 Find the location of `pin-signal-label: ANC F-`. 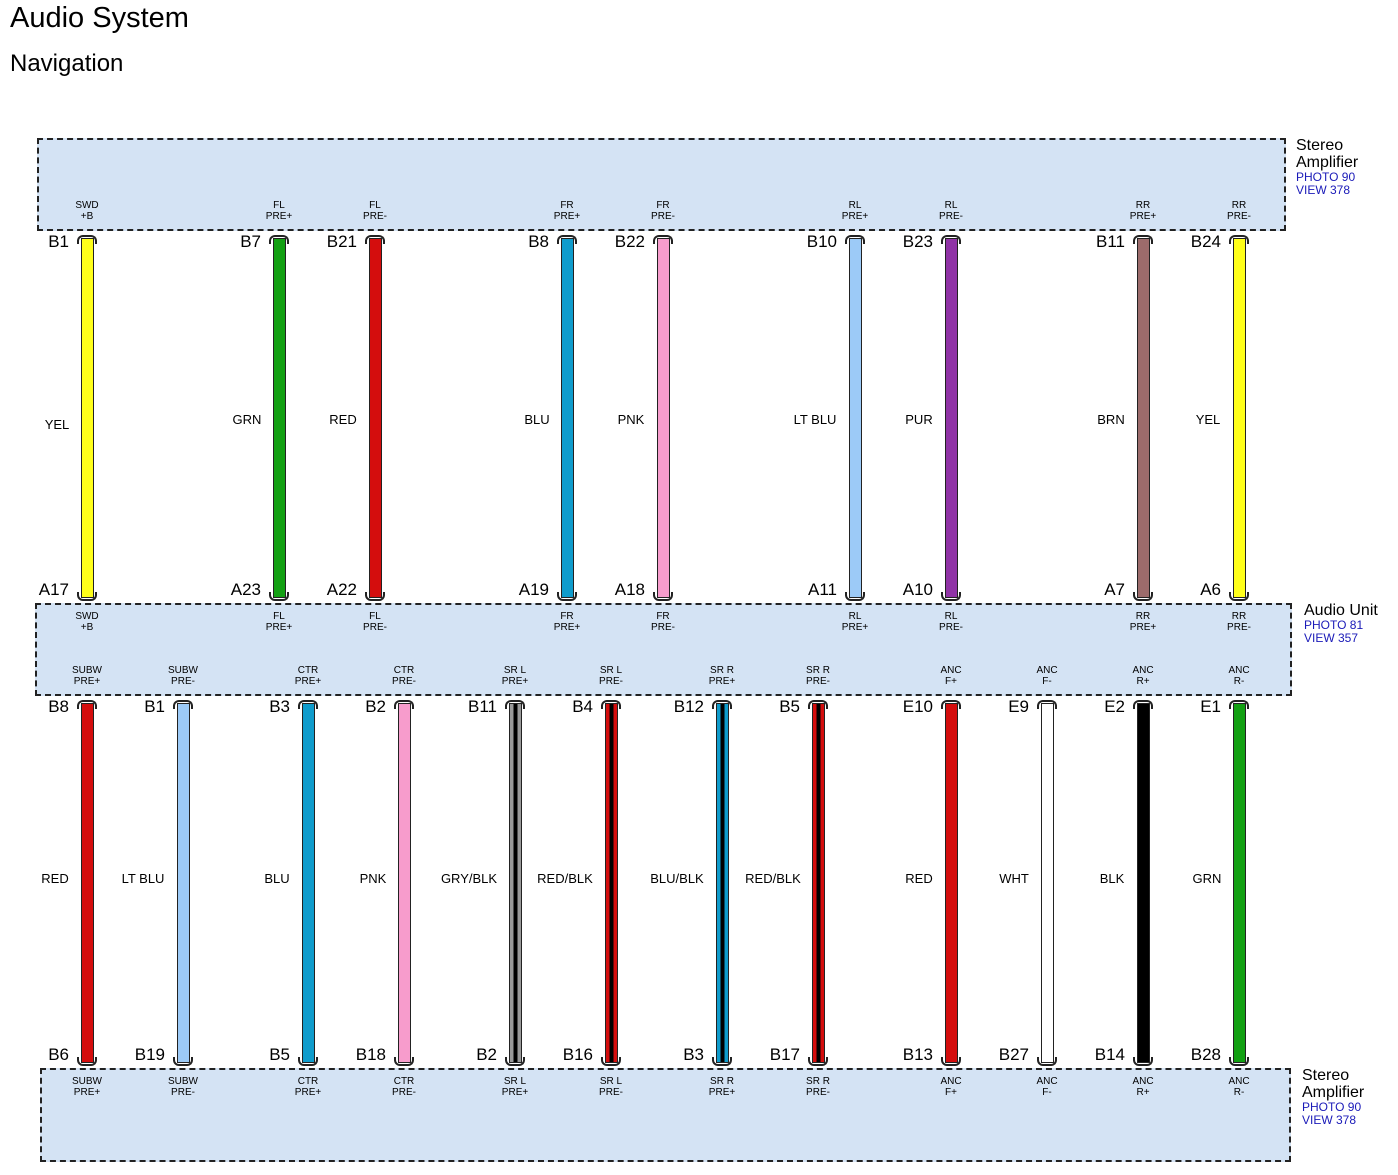

pin-signal-label: ANC F- is located at coordinates (1047, 1087).